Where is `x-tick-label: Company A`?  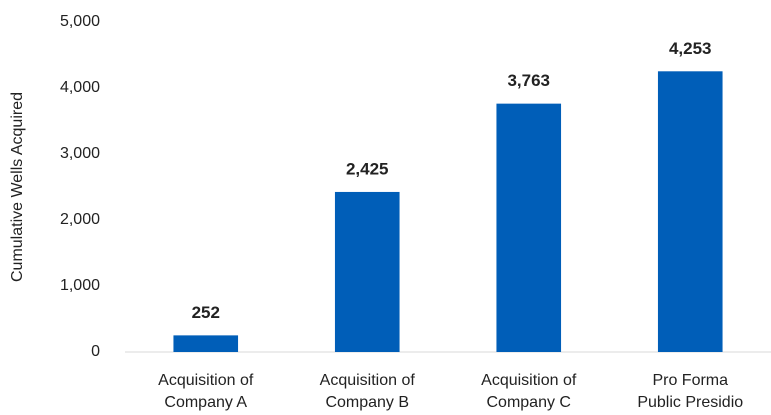 x-tick-label: Company A is located at coordinates (205, 402).